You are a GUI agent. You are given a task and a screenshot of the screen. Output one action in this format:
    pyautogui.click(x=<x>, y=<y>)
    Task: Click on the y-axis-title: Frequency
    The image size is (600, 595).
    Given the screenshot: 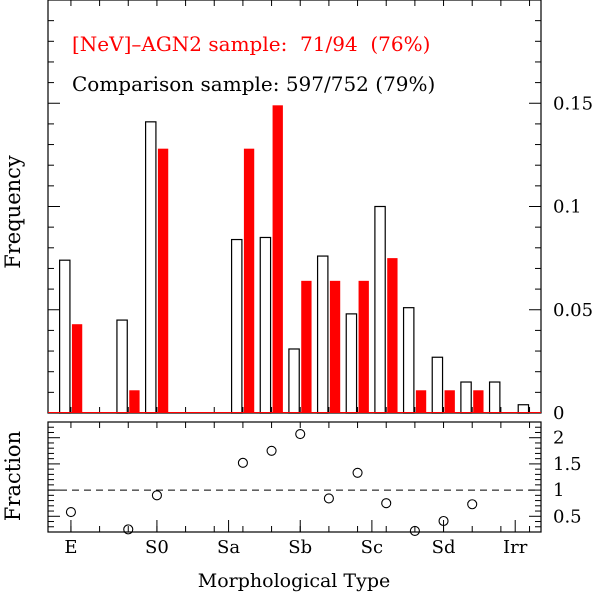 What is the action you would take?
    pyautogui.click(x=13, y=212)
    